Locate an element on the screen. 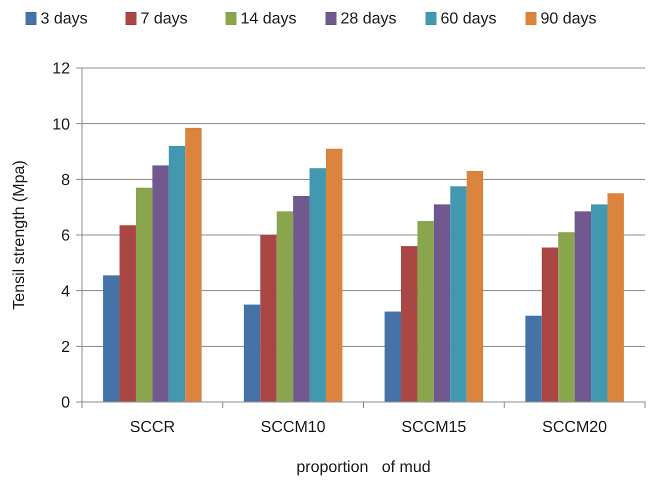 This screenshot has width=651, height=486. legend-label: 3 days is located at coordinates (64, 19).